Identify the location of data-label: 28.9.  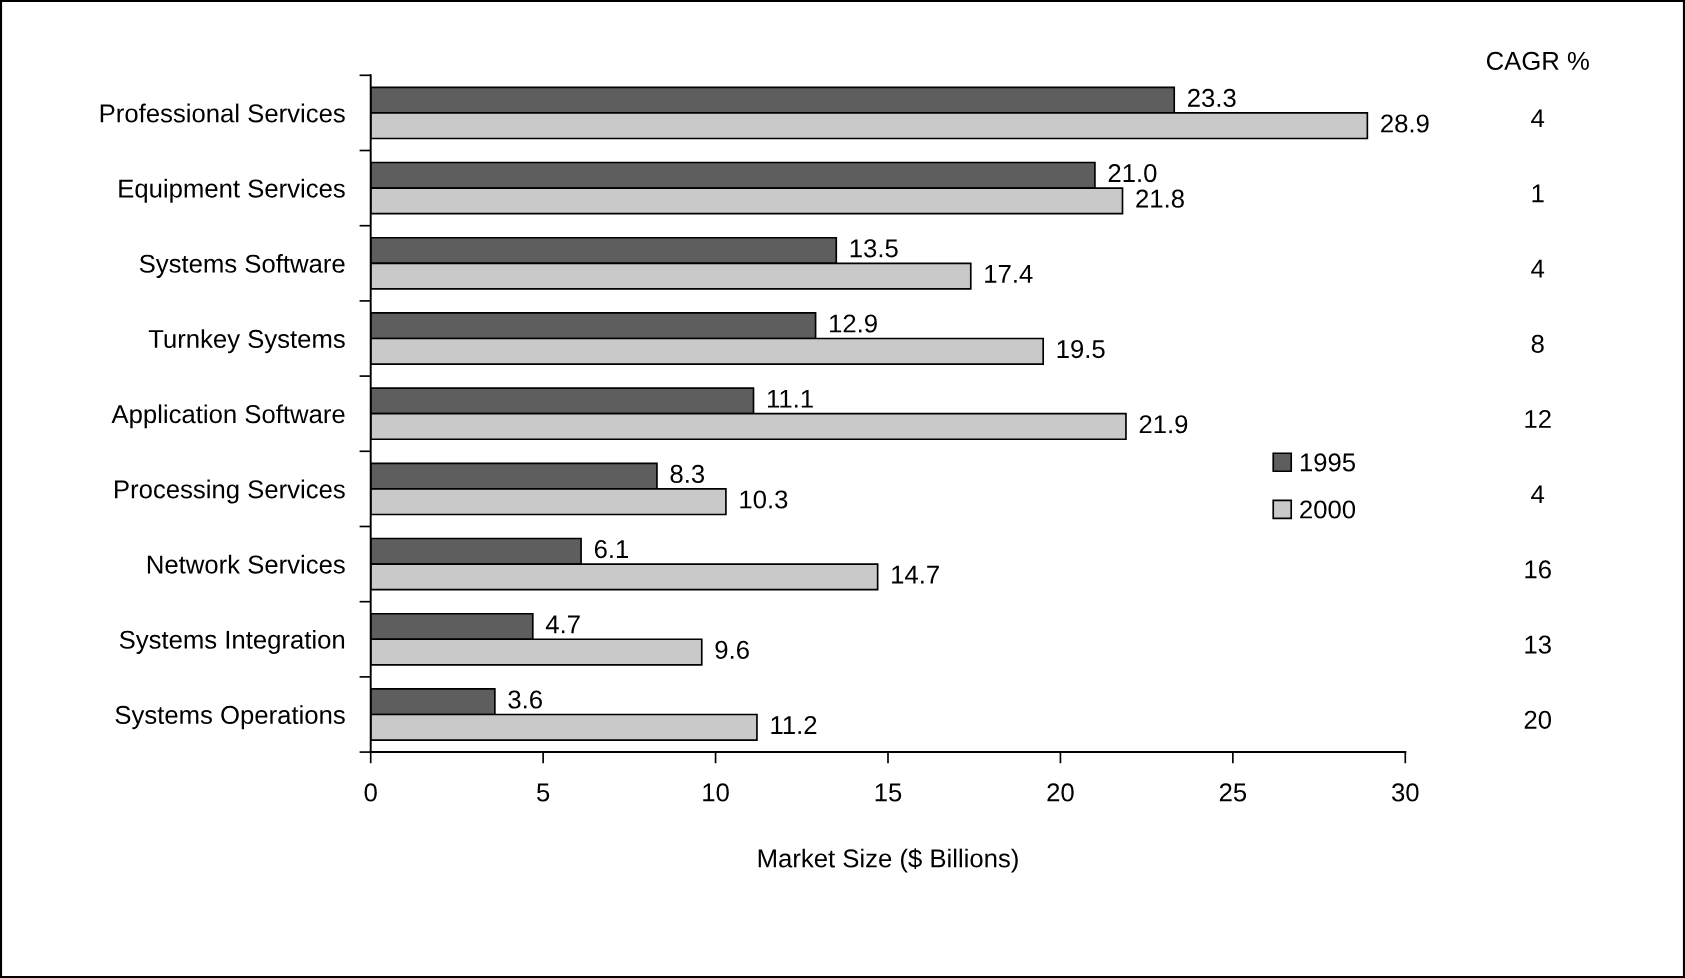
(1405, 123).